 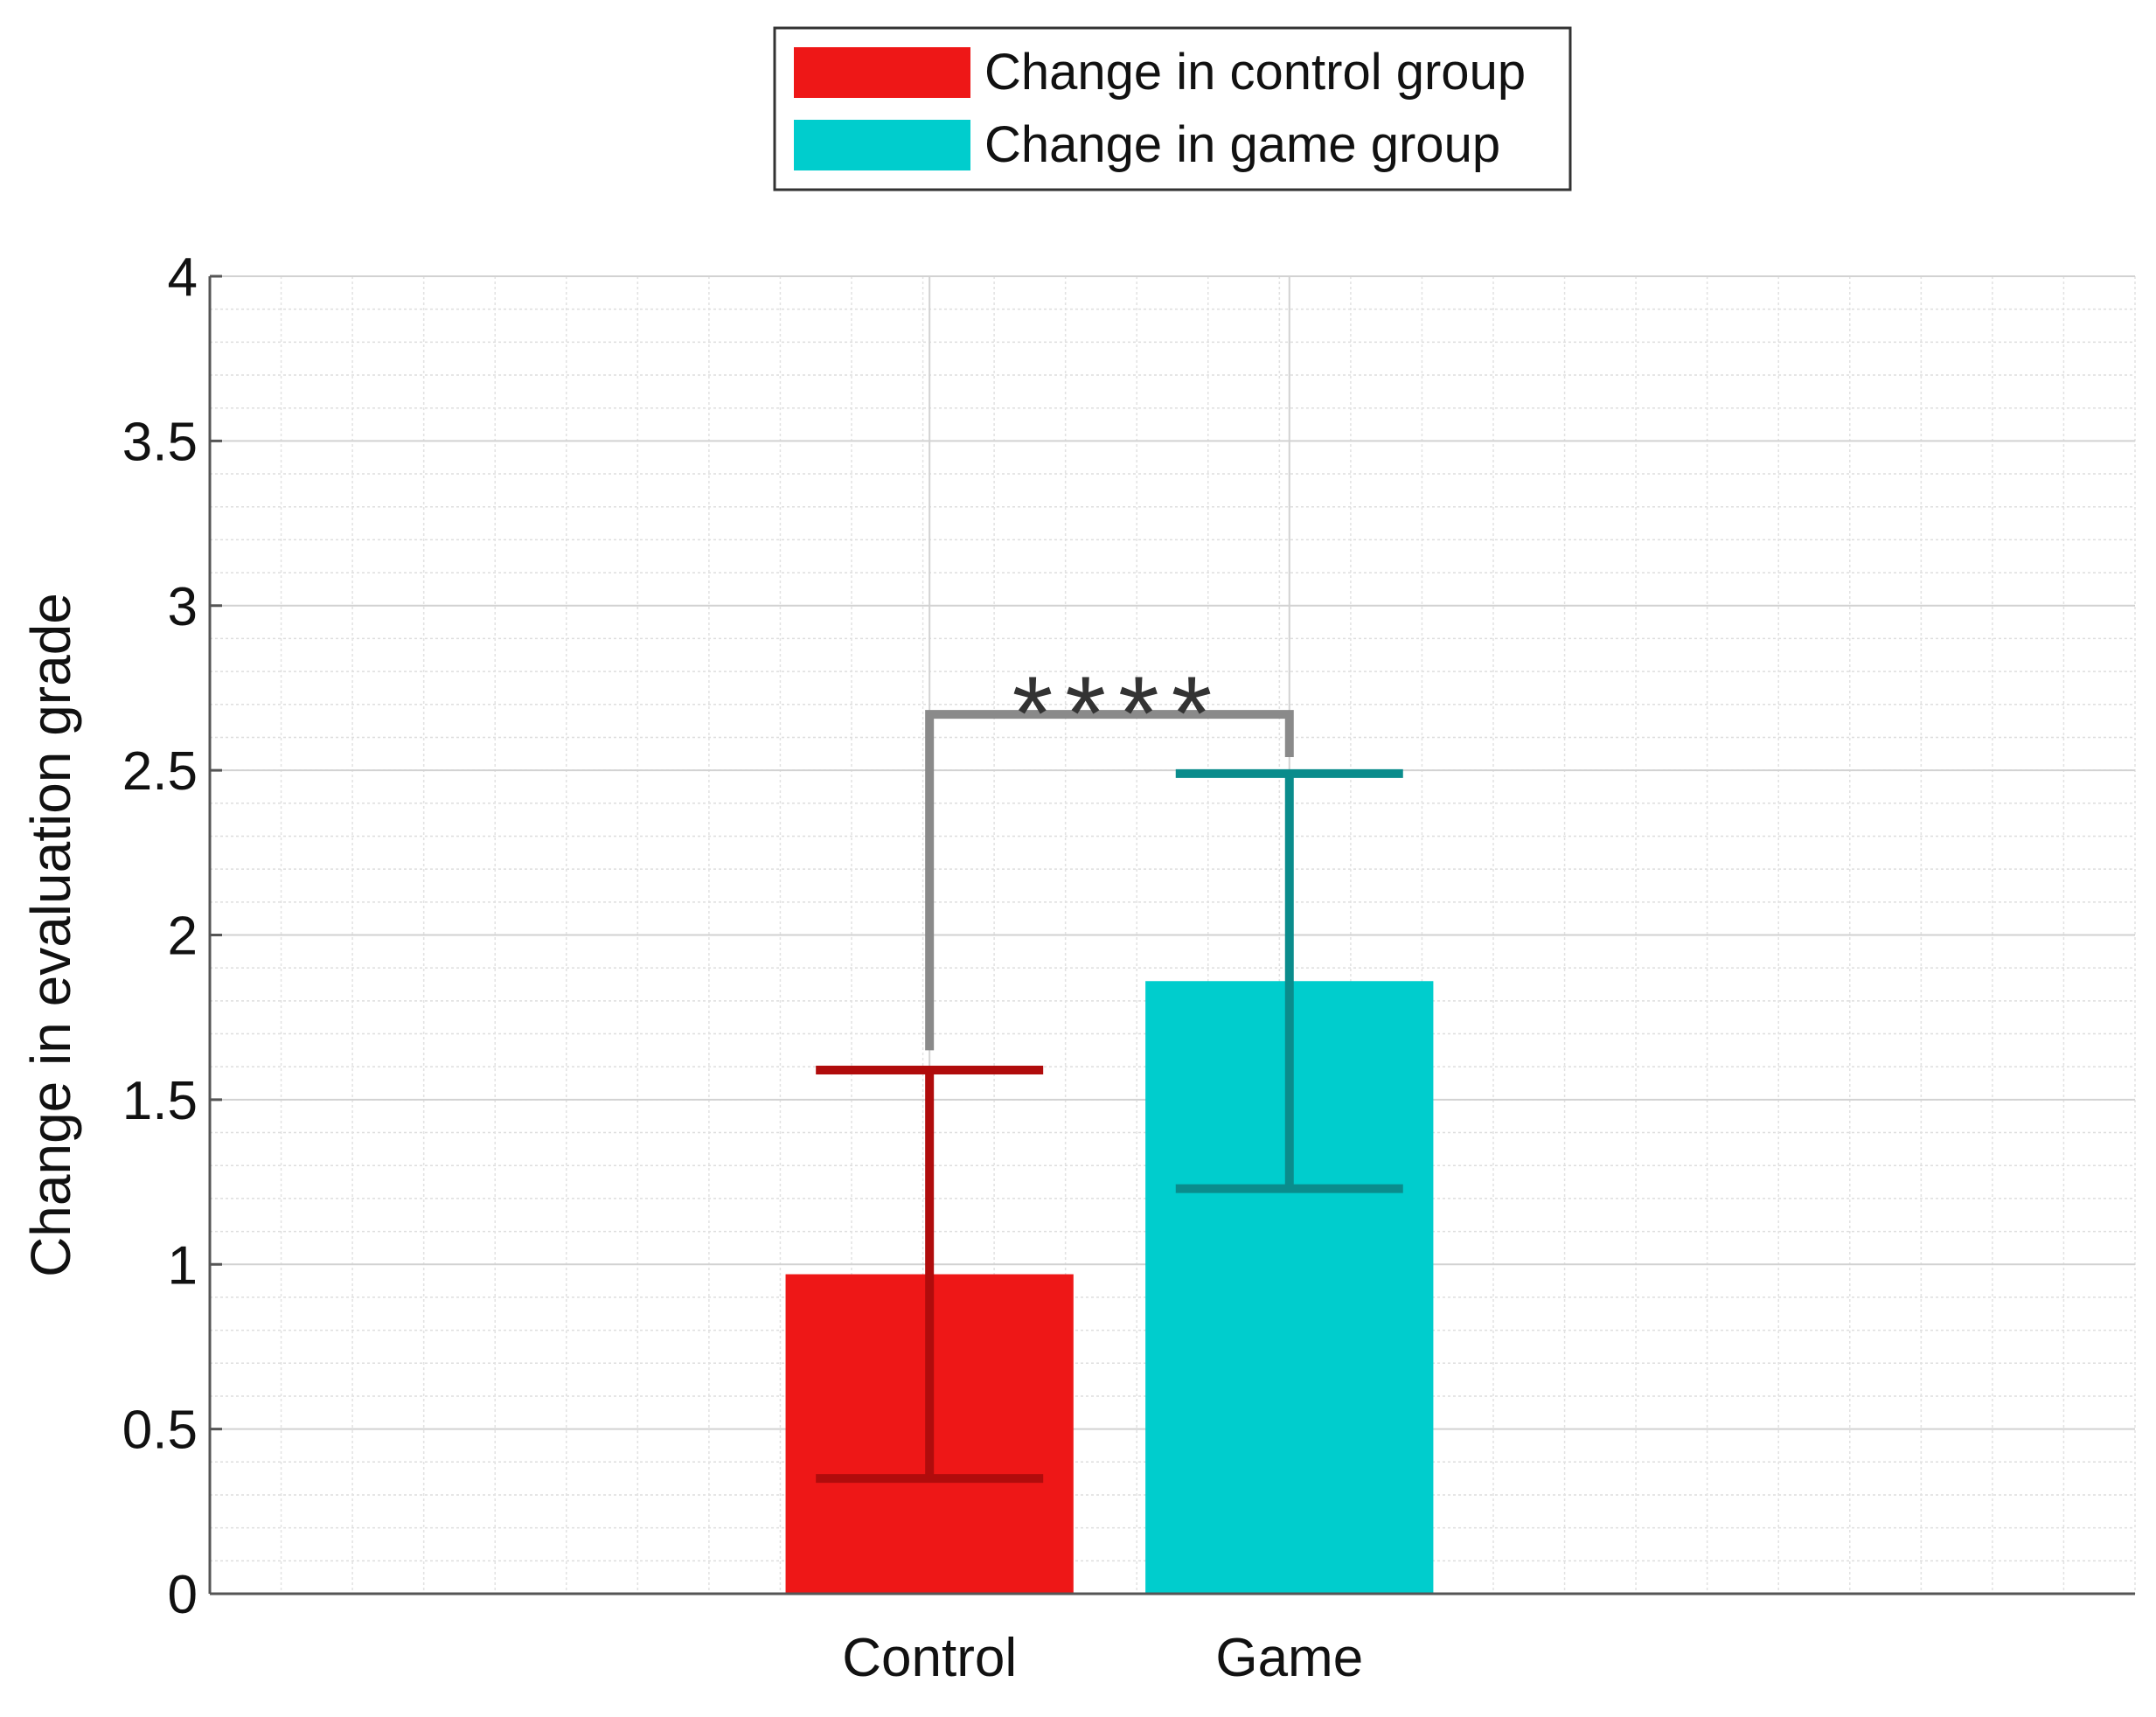 I want to click on legend-label: Change in game group, so click(x=1242, y=144).